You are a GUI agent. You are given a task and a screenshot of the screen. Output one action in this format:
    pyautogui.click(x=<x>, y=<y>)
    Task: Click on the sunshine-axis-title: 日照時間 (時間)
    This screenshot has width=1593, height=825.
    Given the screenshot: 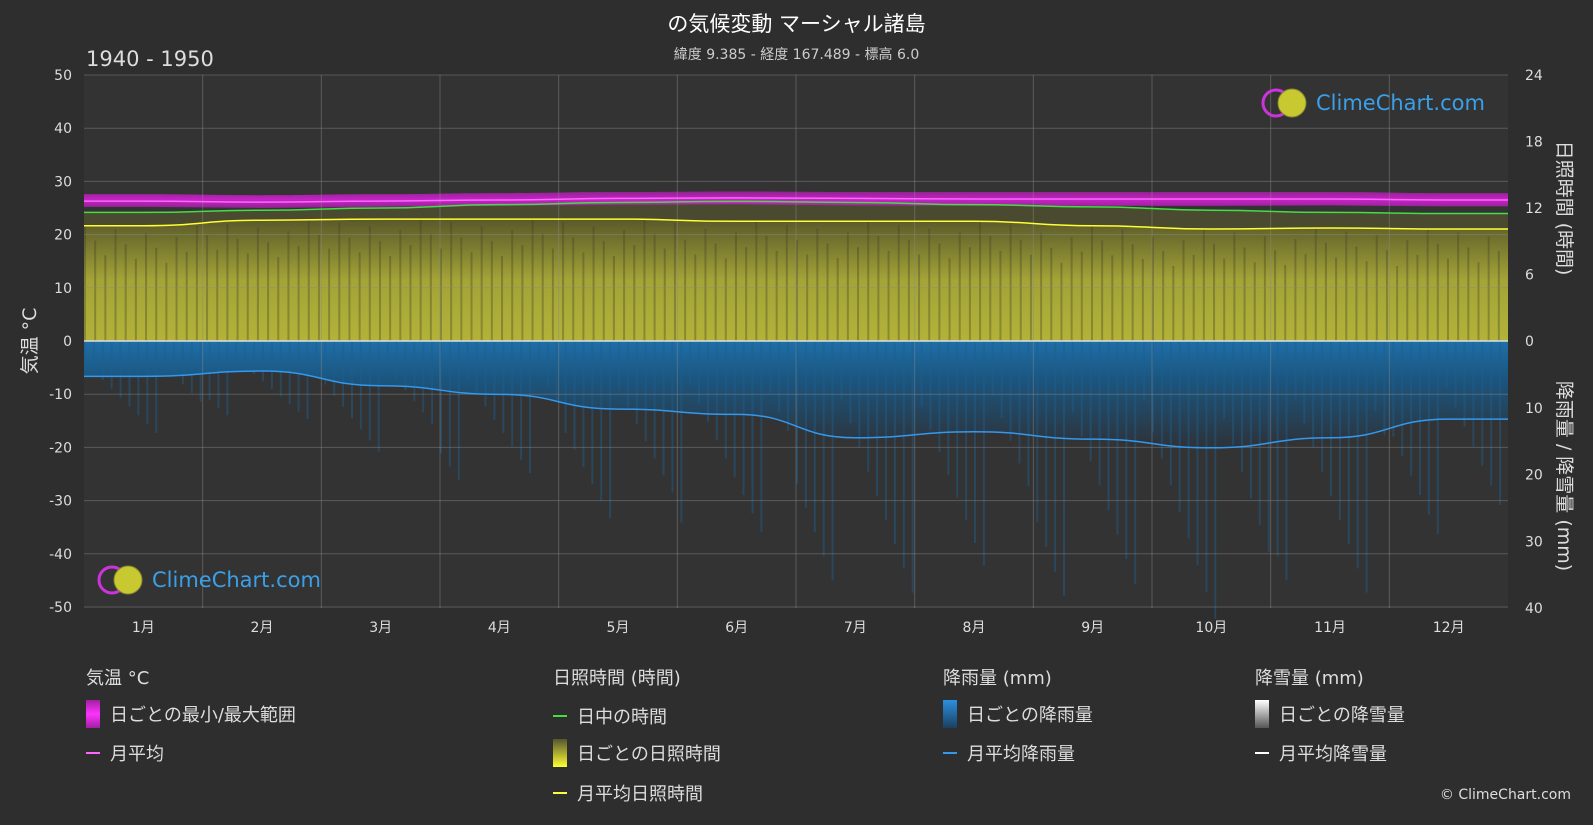 What is the action you would take?
    pyautogui.click(x=1564, y=208)
    